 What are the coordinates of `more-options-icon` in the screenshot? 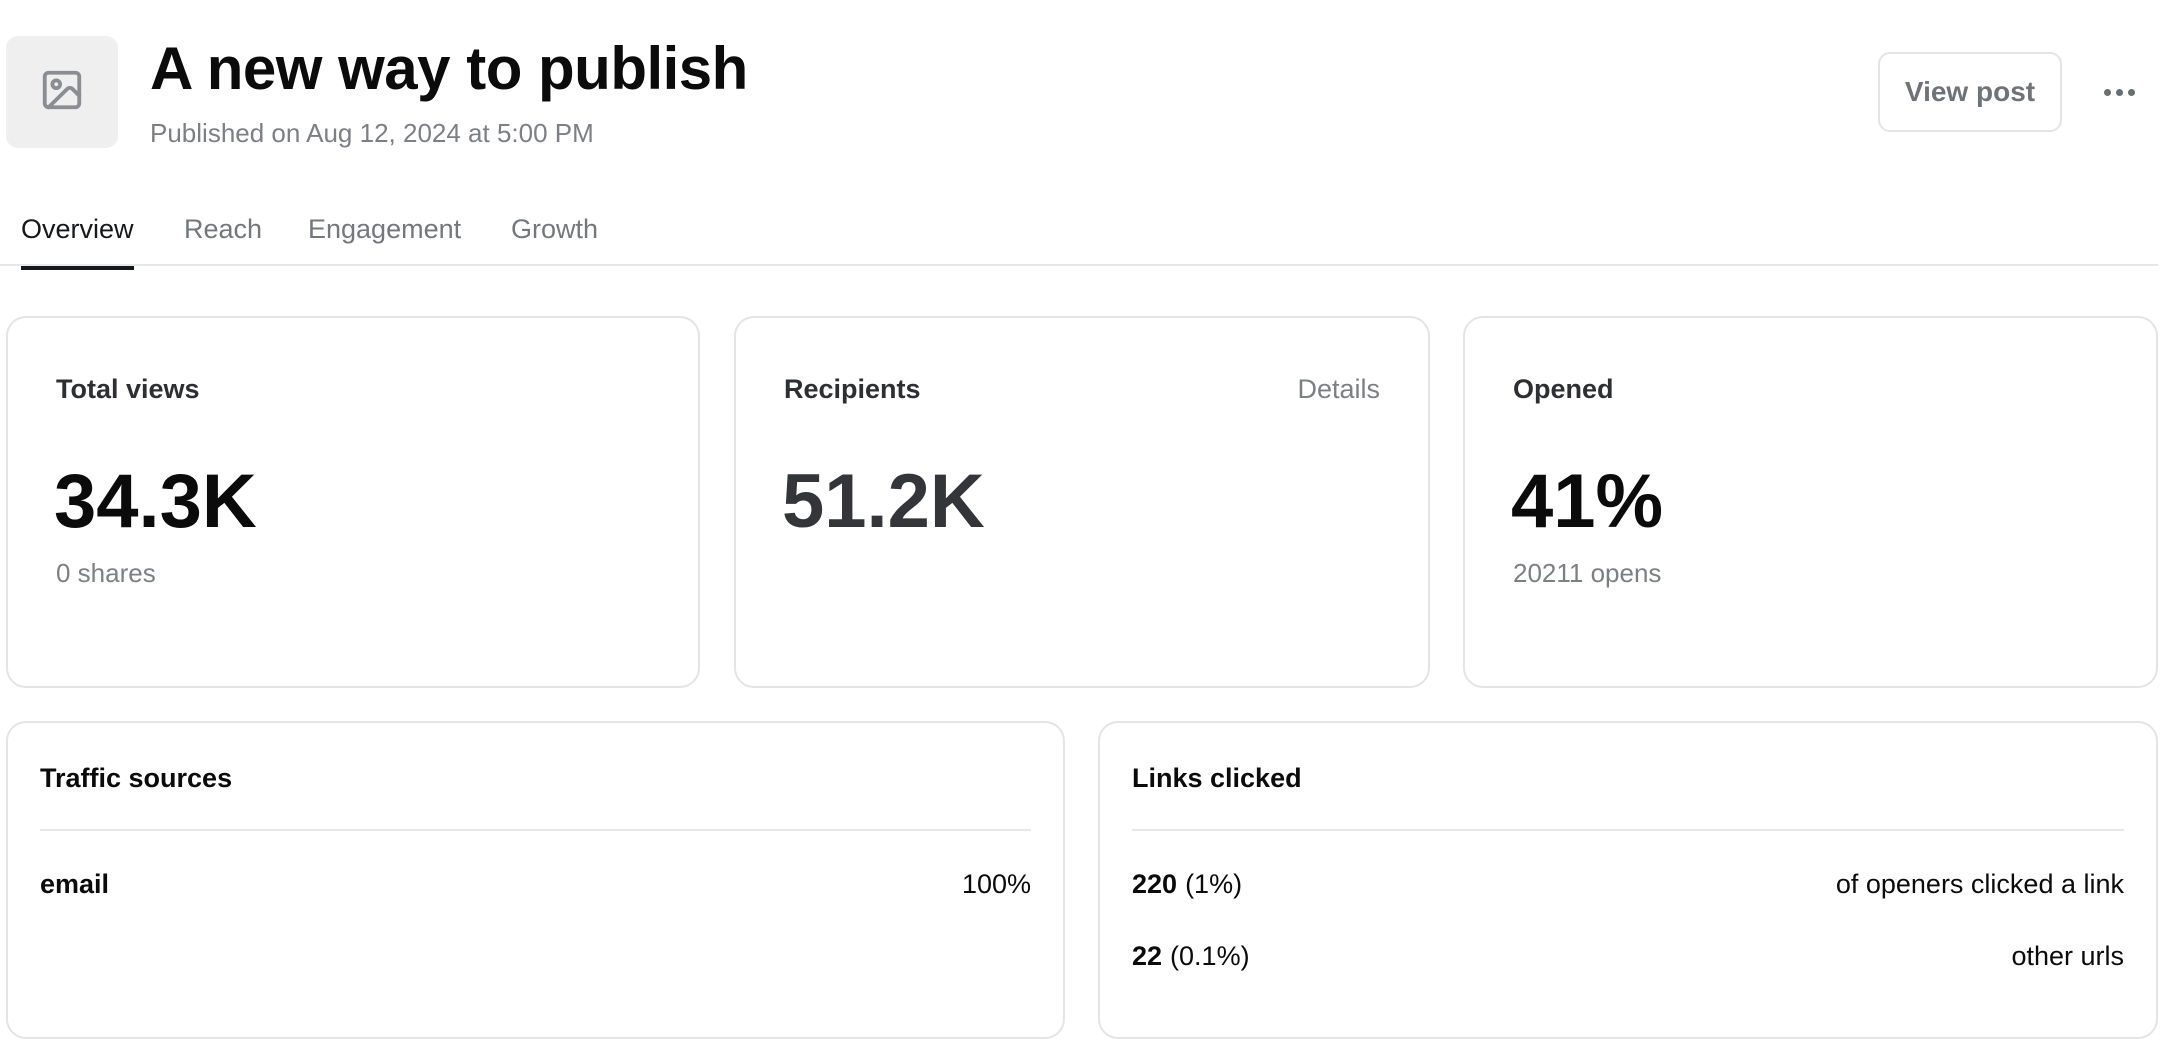 It's located at (2119, 92).